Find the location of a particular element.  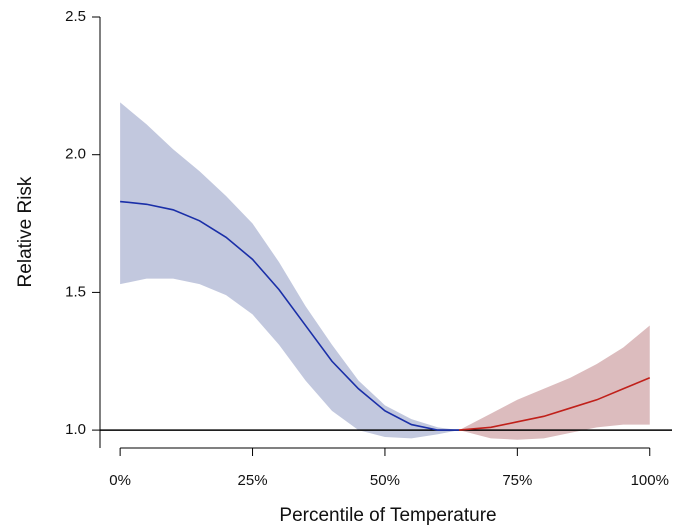

x-tick-label: 0% is located at coordinates (120, 480).